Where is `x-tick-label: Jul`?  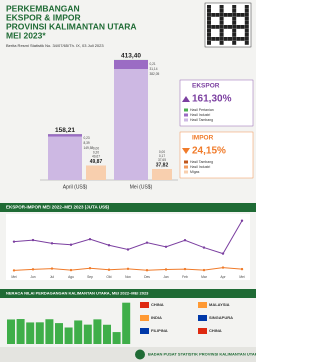
x-tick-label: Jul is located at coordinates (52, 277).